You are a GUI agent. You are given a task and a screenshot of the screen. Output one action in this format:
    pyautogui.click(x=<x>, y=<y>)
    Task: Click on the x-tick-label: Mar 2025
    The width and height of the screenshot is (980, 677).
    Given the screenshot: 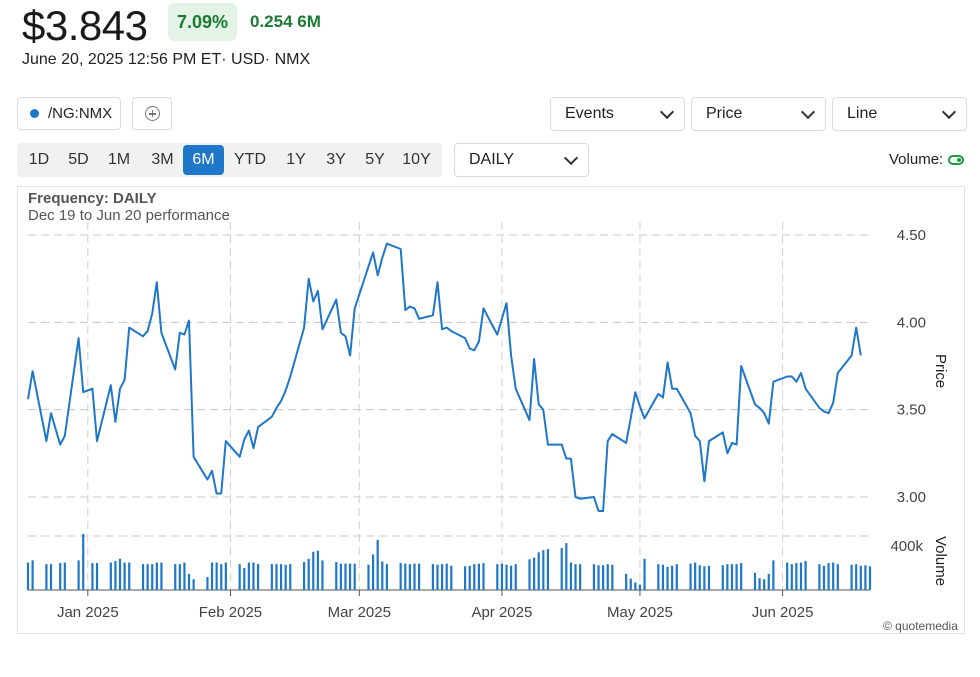 What is the action you would take?
    pyautogui.click(x=359, y=612)
    